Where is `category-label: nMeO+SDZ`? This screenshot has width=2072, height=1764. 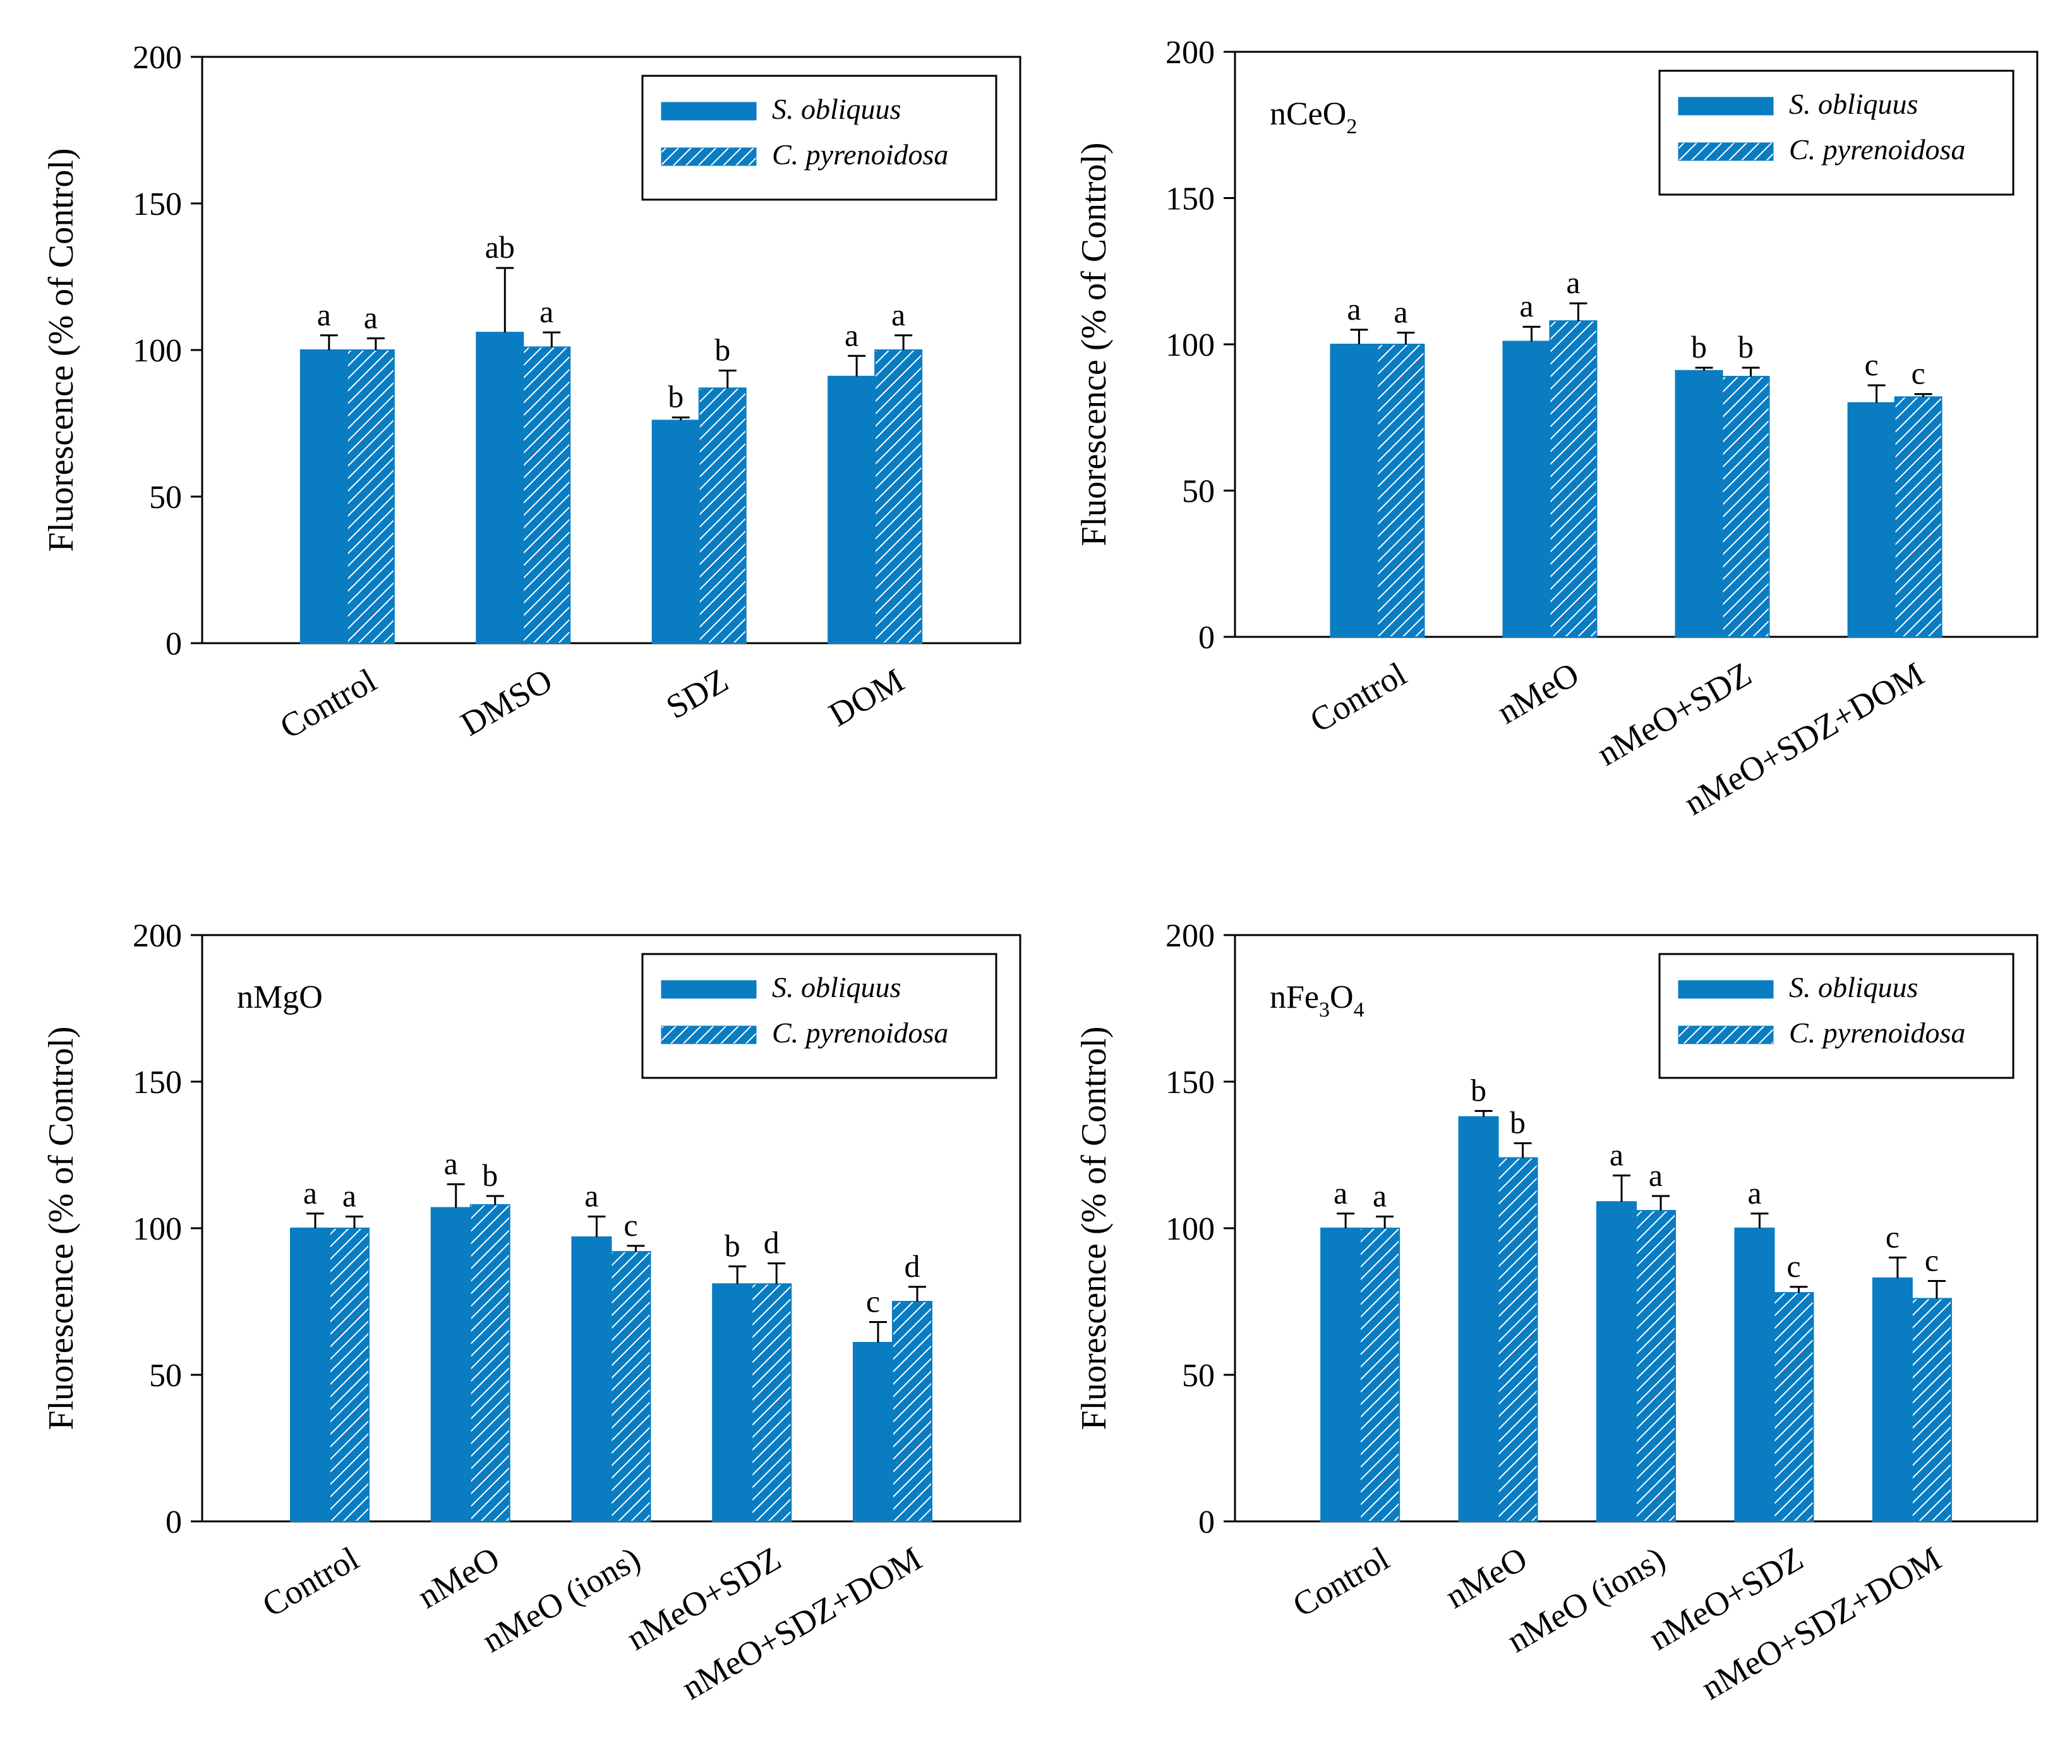 category-label: nMeO+SDZ is located at coordinates (1674, 714).